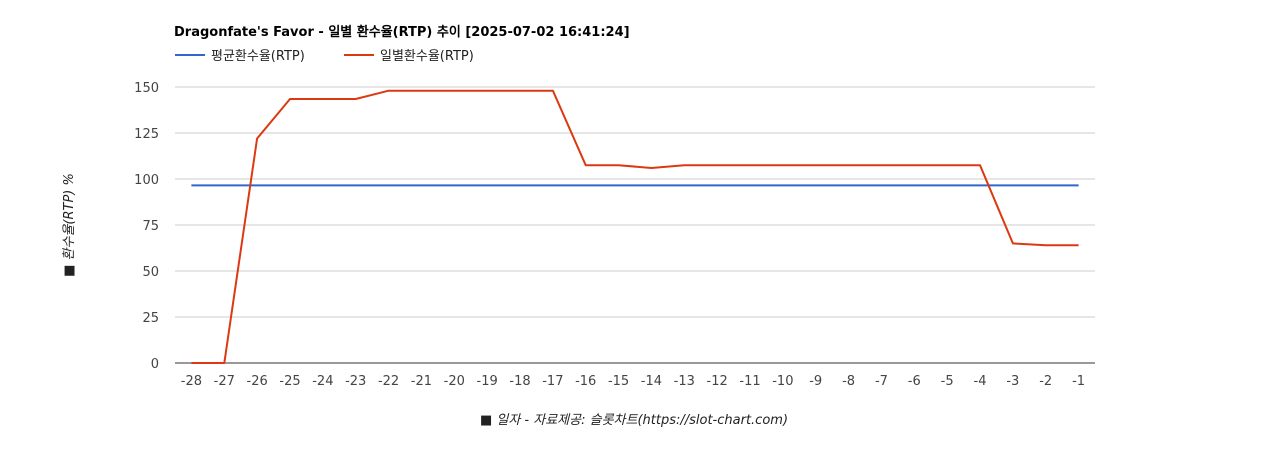 The width and height of the screenshot is (1268, 450). What do you see at coordinates (914, 381) in the screenshot?
I see `x-tick-label: -6` at bounding box center [914, 381].